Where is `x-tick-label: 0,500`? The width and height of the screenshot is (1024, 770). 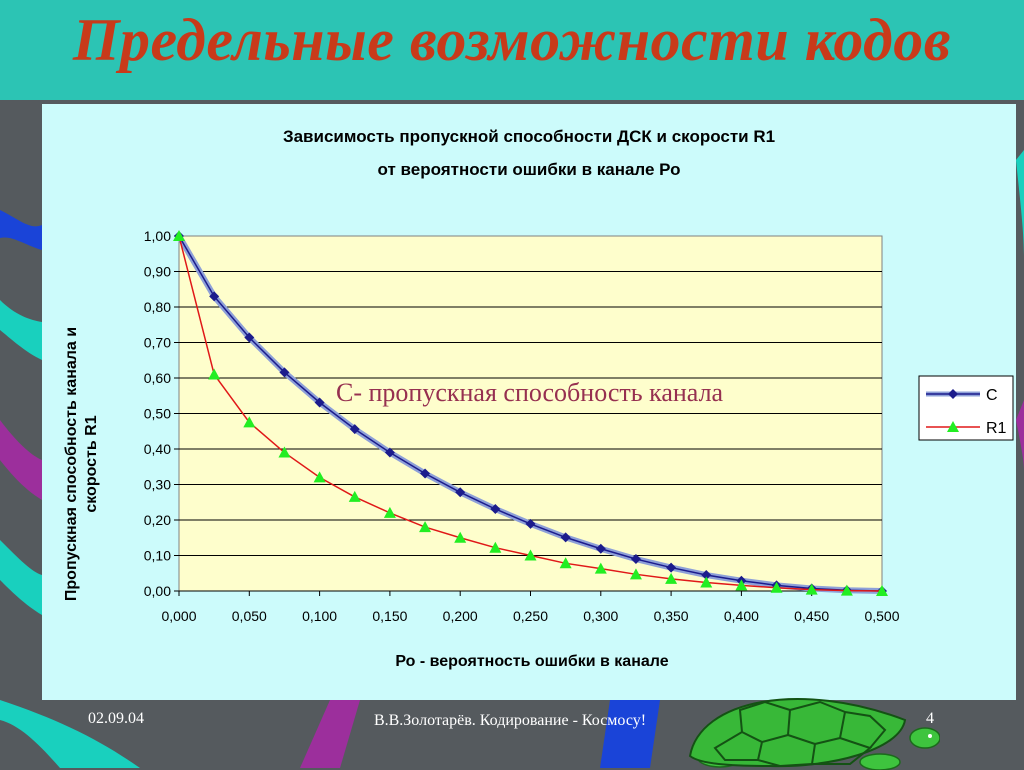 x-tick-label: 0,500 is located at coordinates (881, 616).